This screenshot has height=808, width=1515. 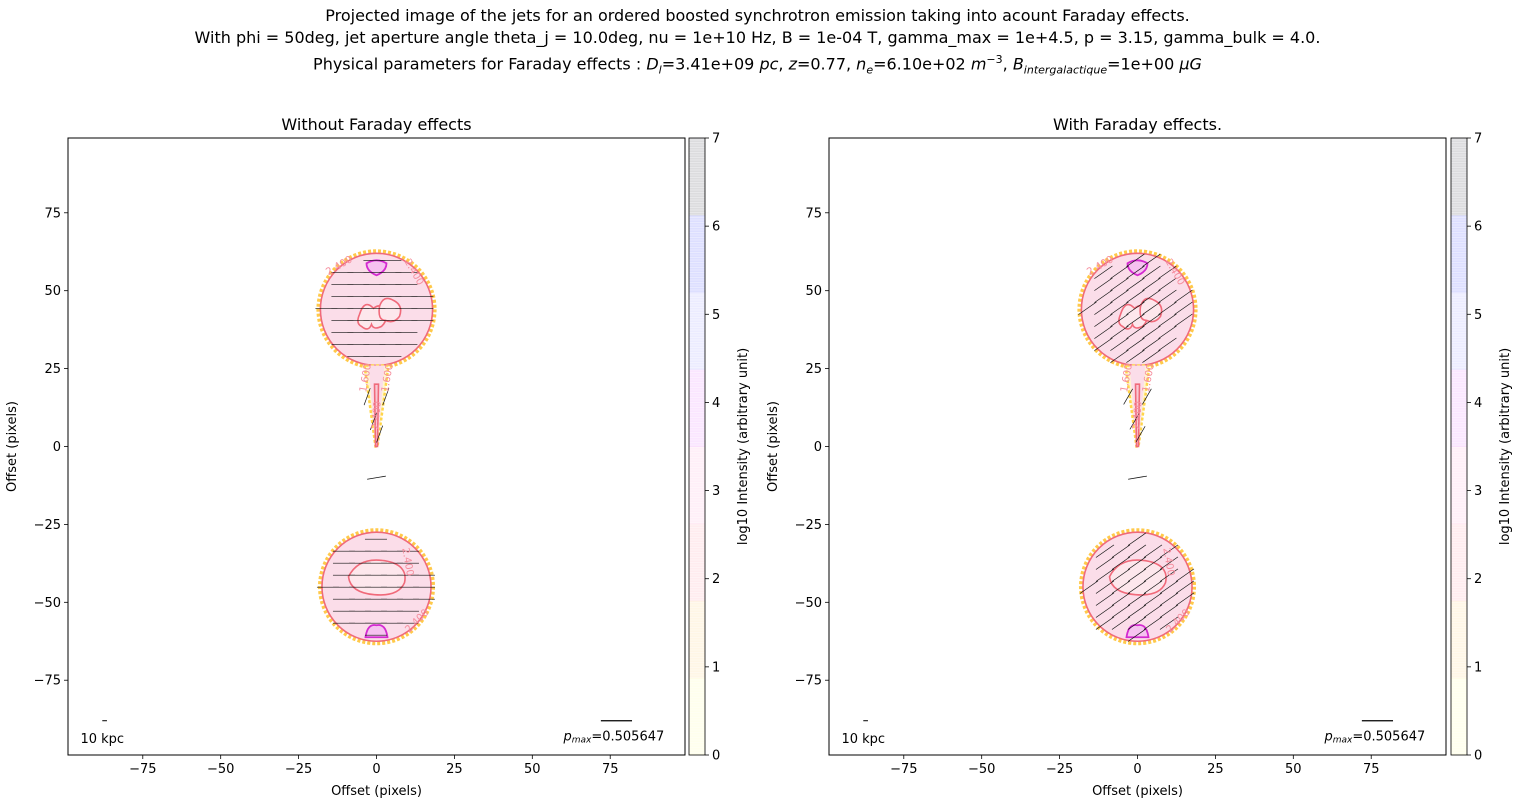 I want to click on b-value: =1e+00, so click(x=1143, y=64).